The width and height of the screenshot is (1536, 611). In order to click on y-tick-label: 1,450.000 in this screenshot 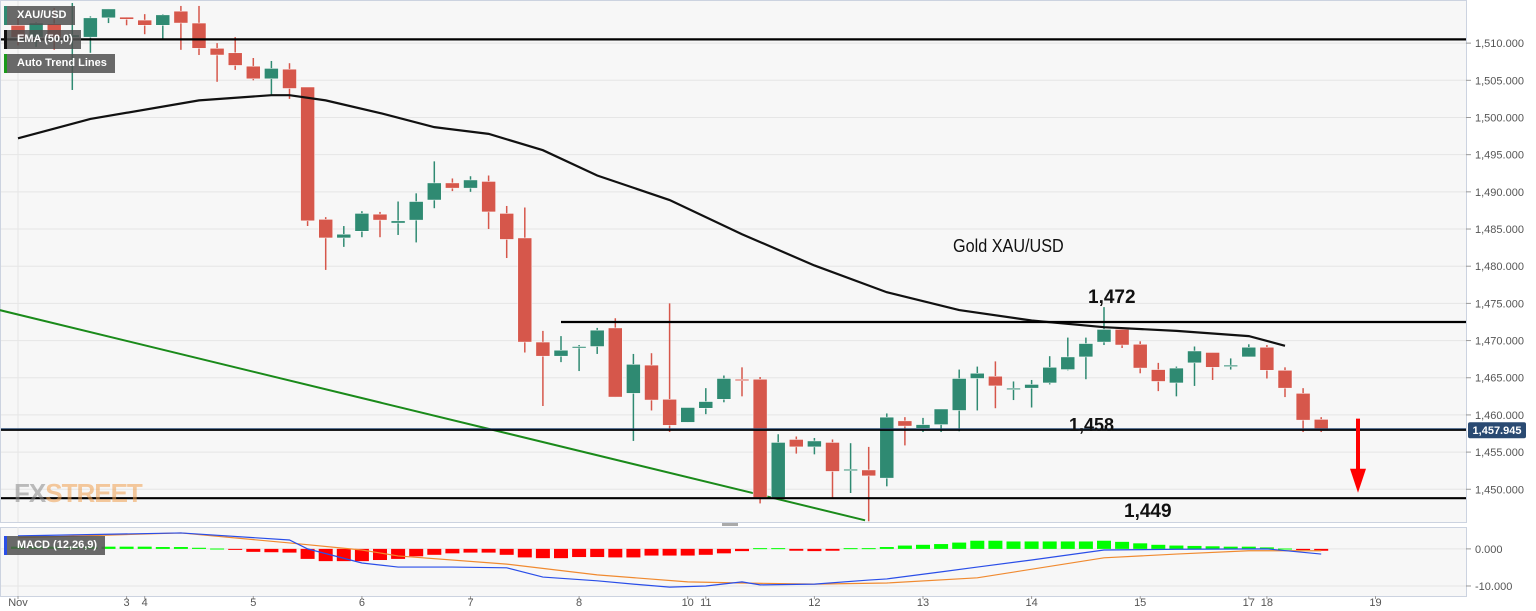, I will do `click(1499, 490)`.